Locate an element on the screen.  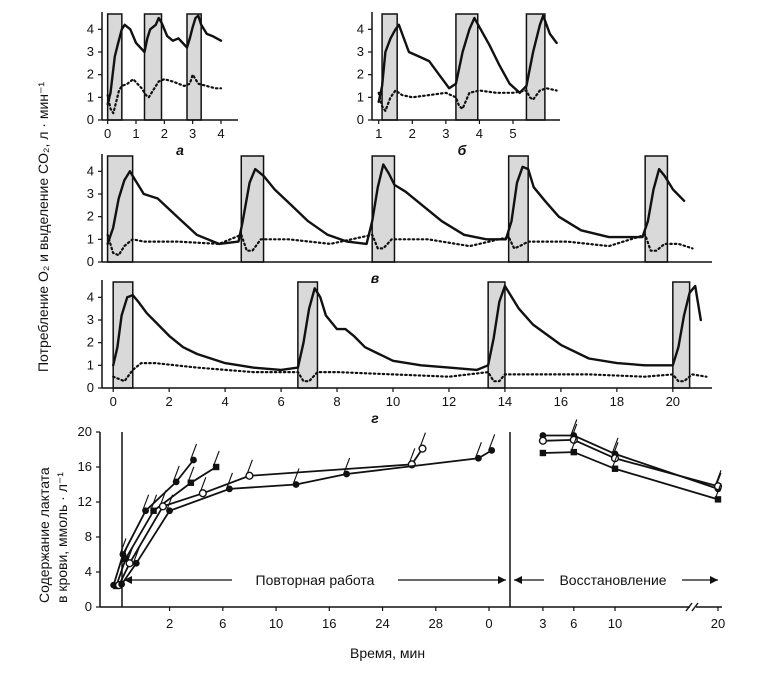
x-tick-label: 28 is located at coordinates (436, 623).